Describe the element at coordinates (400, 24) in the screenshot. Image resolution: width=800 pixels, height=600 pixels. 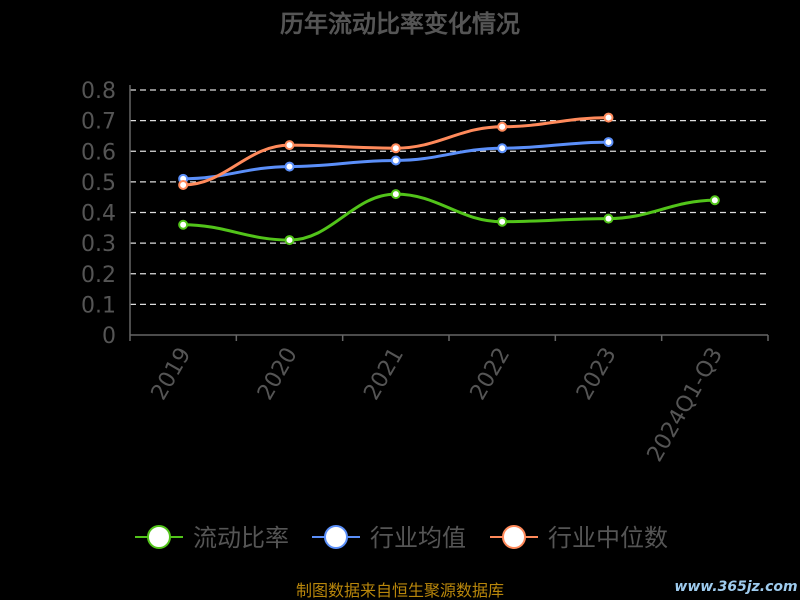
I see `chart-title: 历年流动比率变化情况` at that location.